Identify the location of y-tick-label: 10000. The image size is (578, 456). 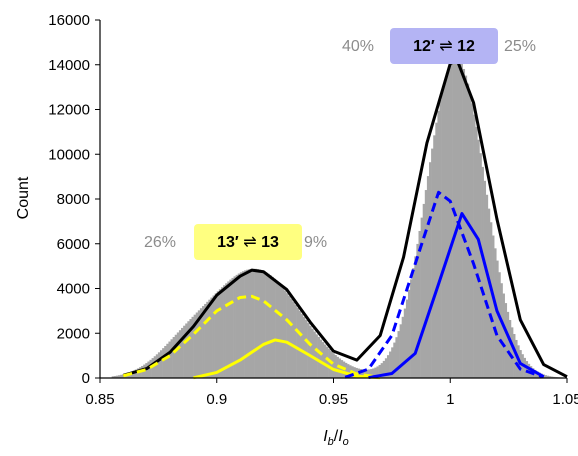
(69, 154).